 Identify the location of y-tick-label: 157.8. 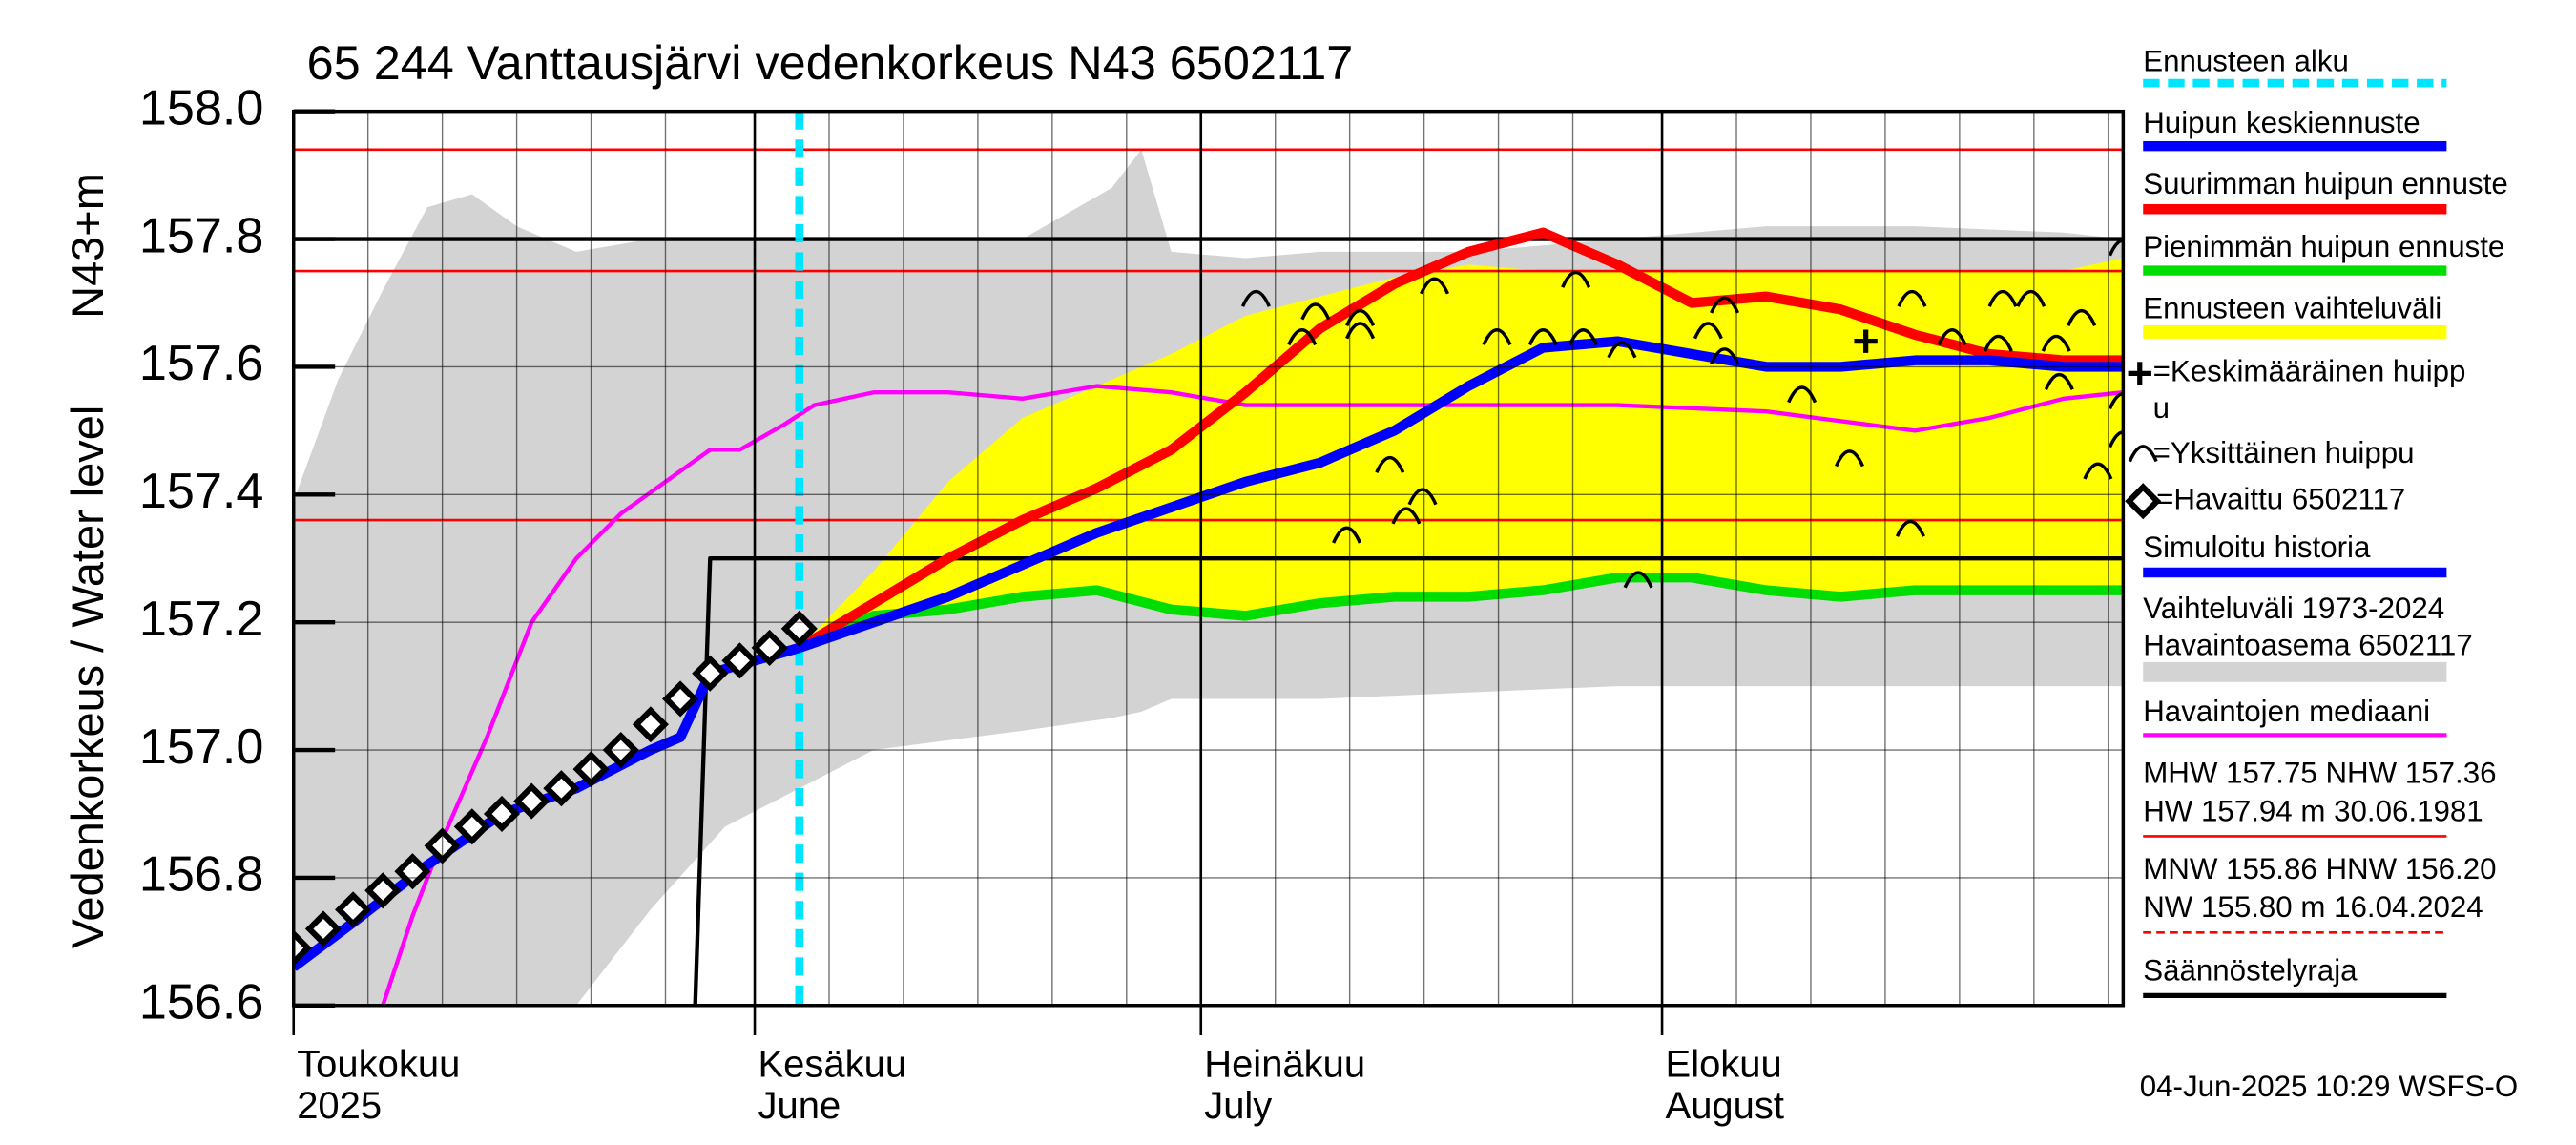
(201, 235).